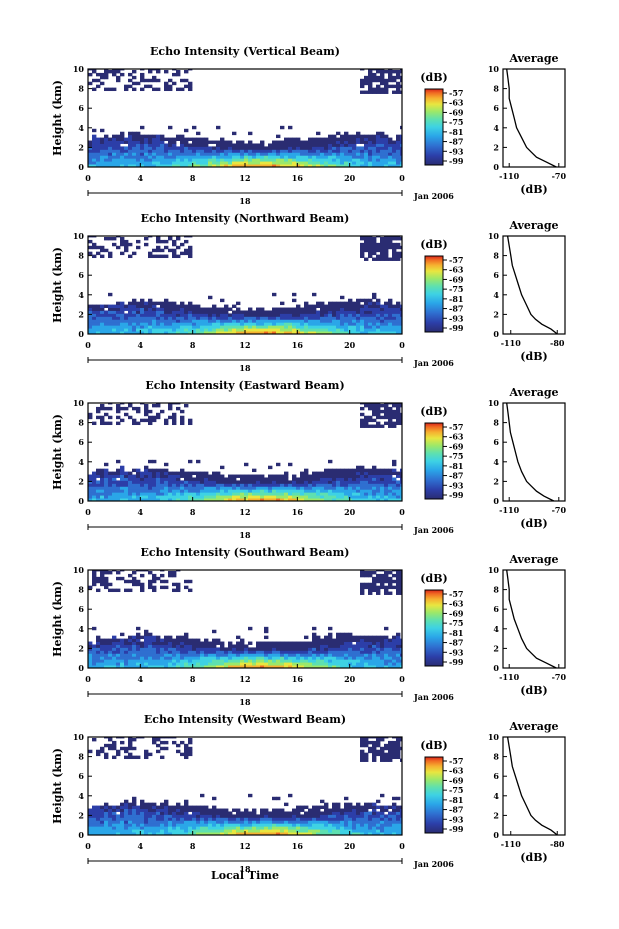 This screenshot has height=929, width=619. What do you see at coordinates (559, 176) in the screenshot?
I see `profile-x-tick-label: -70` at bounding box center [559, 176].